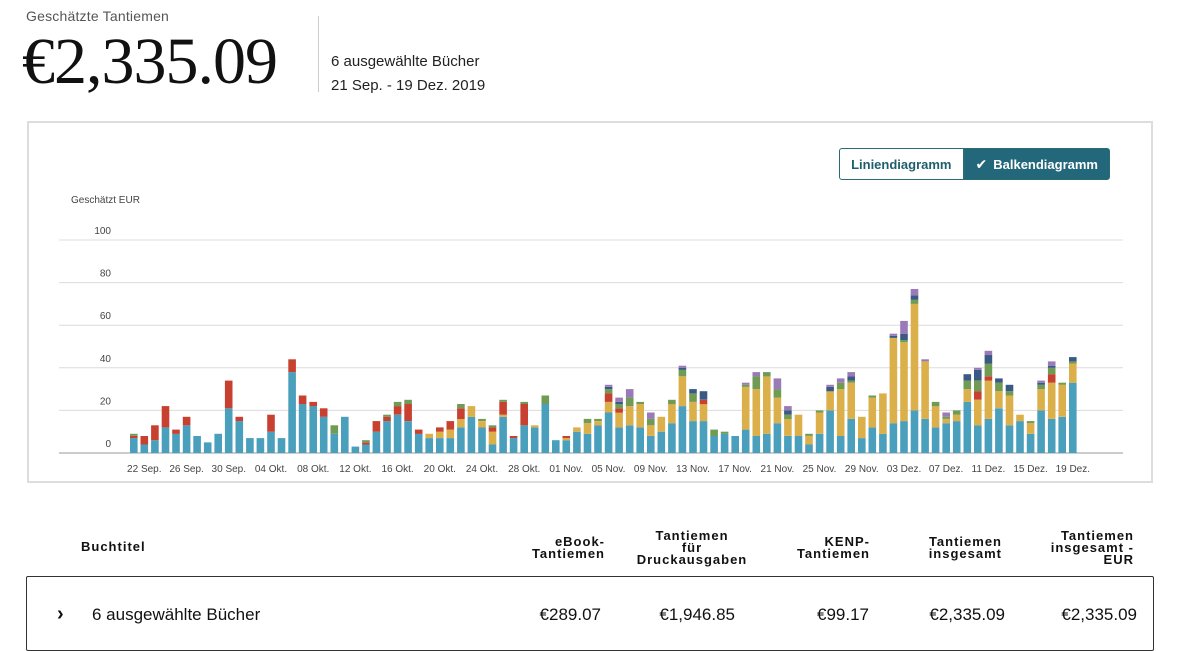 Image resolution: width=1180 pixels, height=651 pixels. I want to click on column-header-total-eur: Tantiemen insgesamt - EUR, so click(1077, 547).